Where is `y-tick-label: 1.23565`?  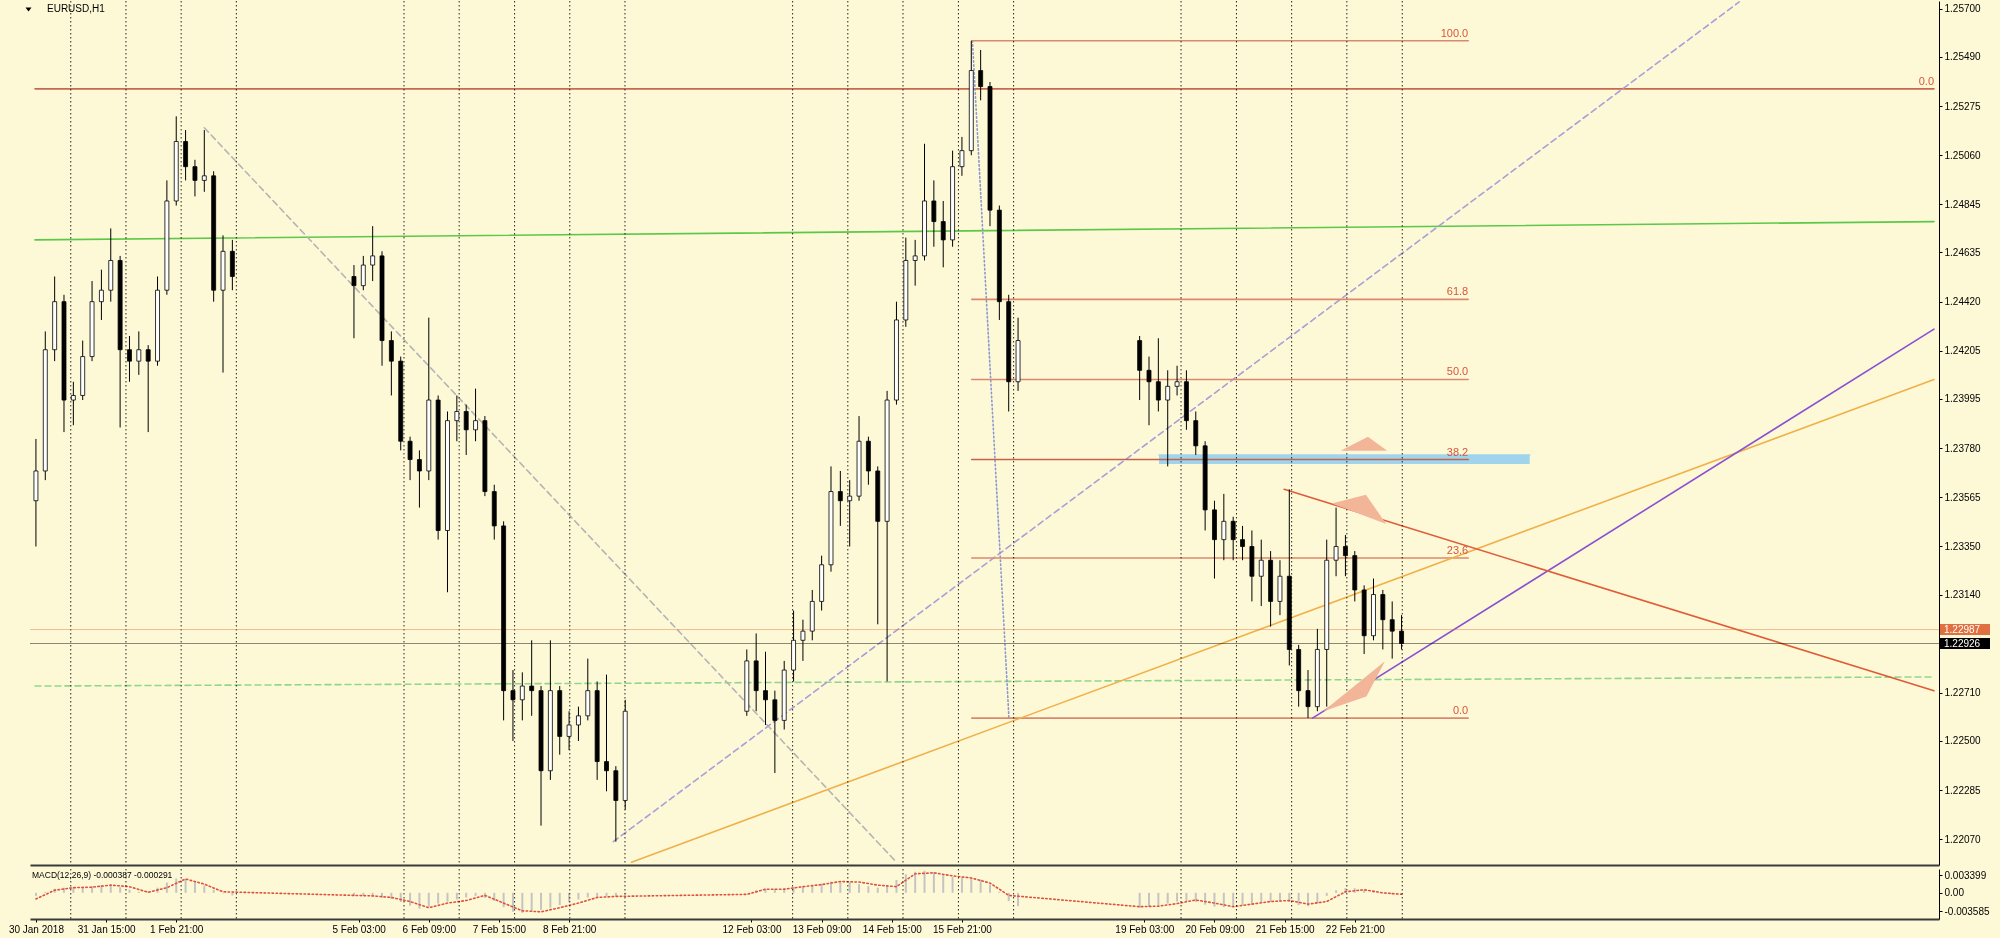 y-tick-label: 1.23565 is located at coordinates (1963, 497).